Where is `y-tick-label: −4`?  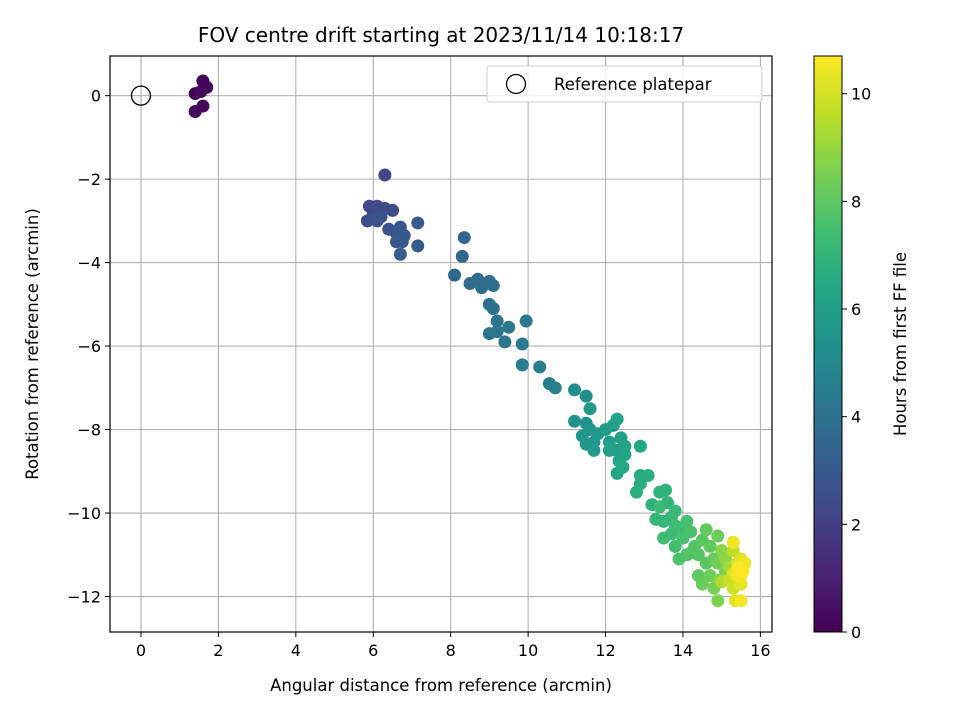 y-tick-label: −4 is located at coordinates (89, 263).